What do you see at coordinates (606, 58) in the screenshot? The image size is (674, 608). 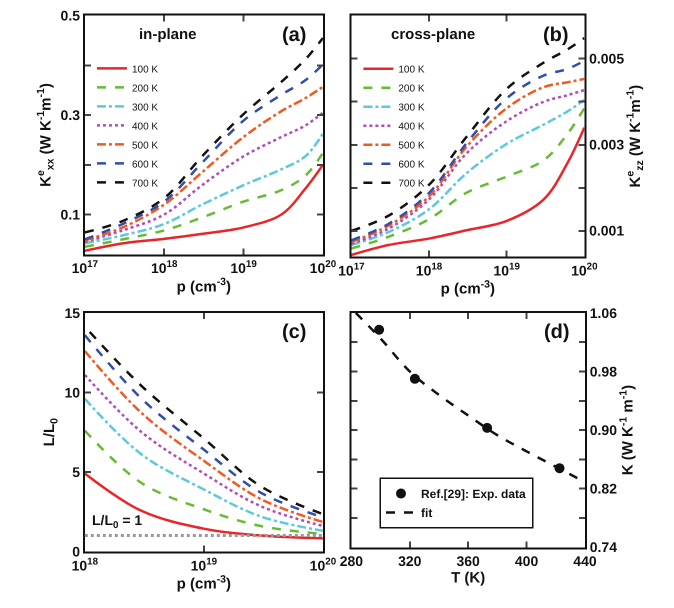 I see `y2-tick-label: 0.005` at bounding box center [606, 58].